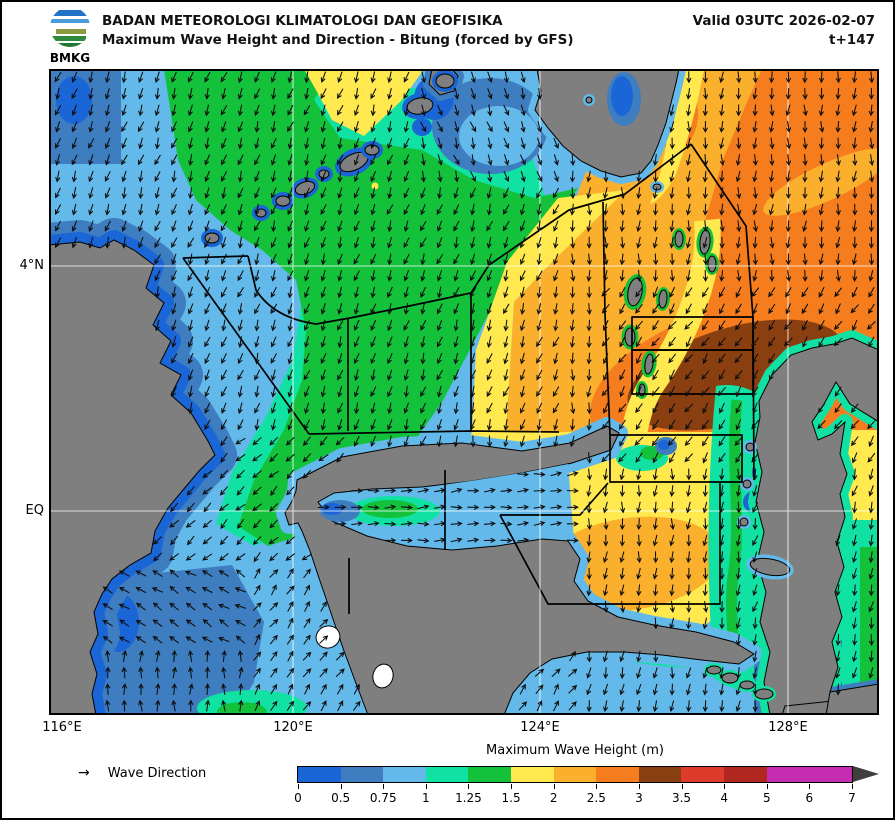  I want to click on legend-tick-label: 3.5, so click(681, 798).